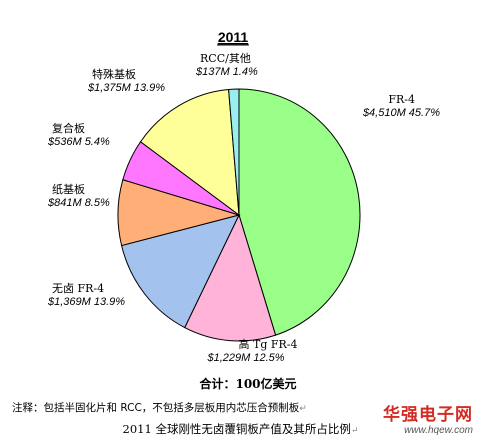  Describe the element at coordinates (233, 37) in the screenshot. I see `chart-title: 2011` at that location.